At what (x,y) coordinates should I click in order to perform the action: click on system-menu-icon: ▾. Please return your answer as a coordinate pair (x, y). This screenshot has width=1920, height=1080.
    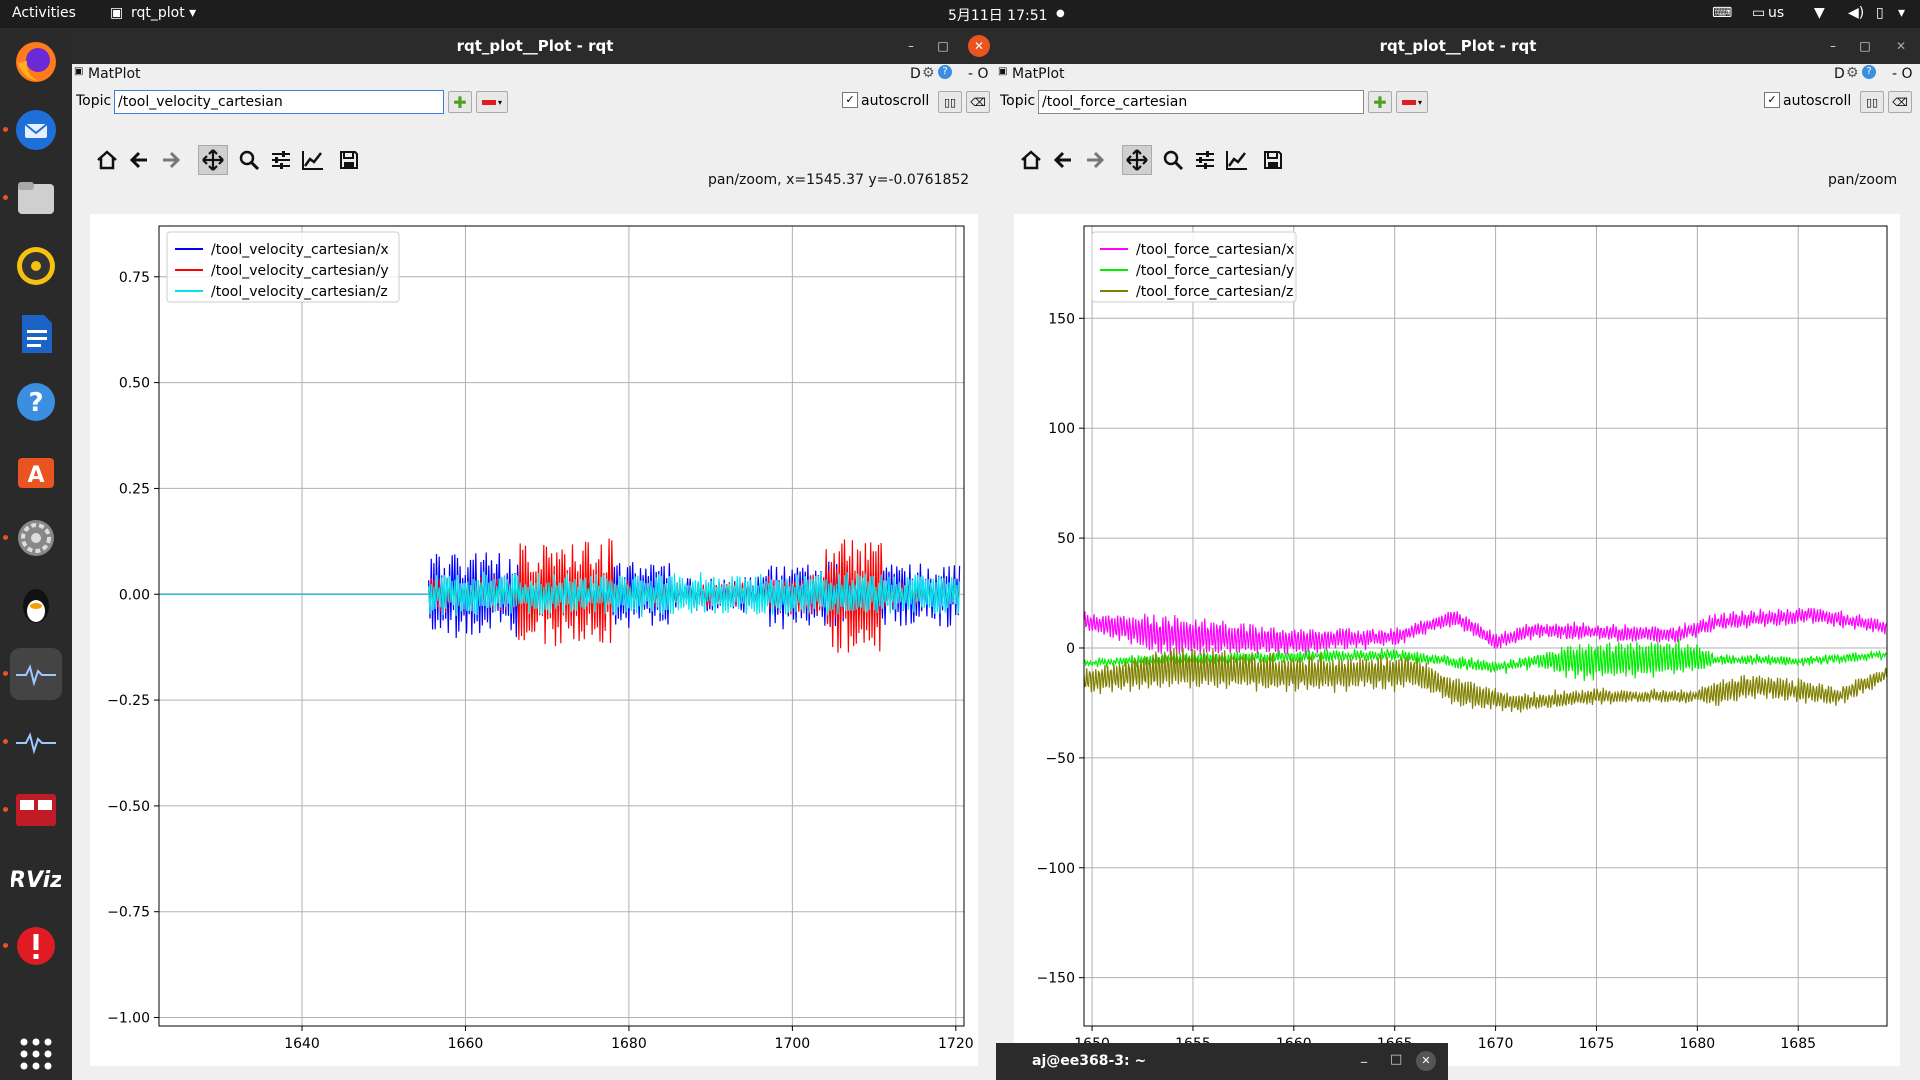
    Looking at the image, I should click on (1902, 13).